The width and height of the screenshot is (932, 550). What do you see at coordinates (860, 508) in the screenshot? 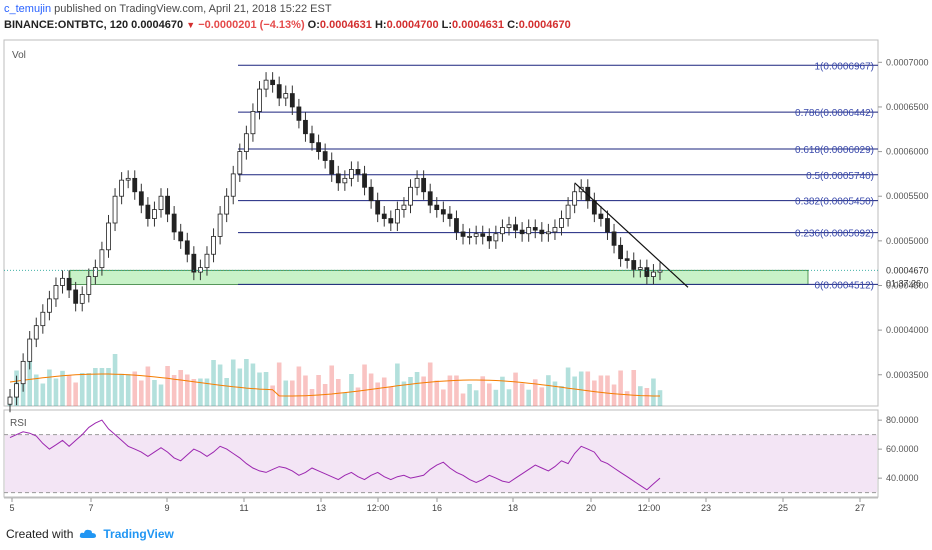
I see `x-tick-label: 27` at bounding box center [860, 508].